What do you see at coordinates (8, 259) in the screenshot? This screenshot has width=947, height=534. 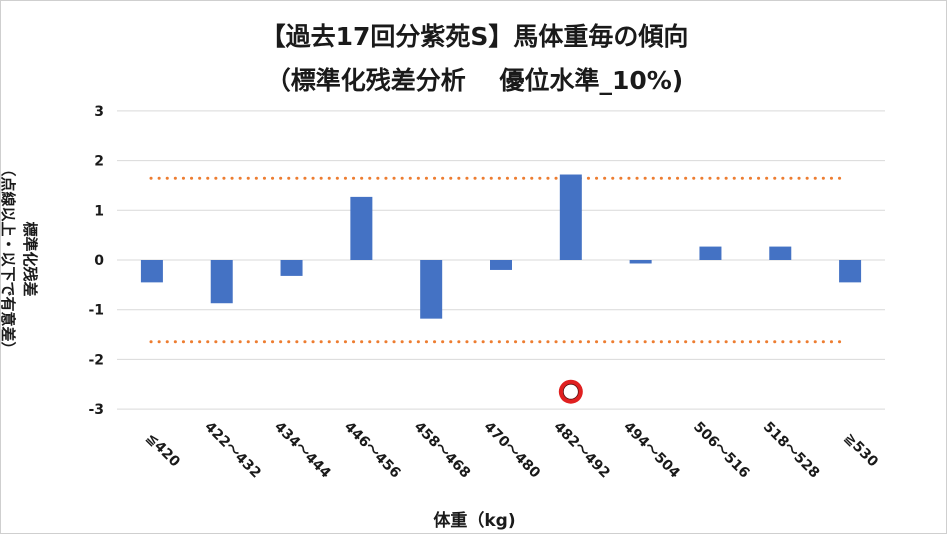 I see `y-axis-label-line2: （点線以上・以下で有意差）` at bounding box center [8, 259].